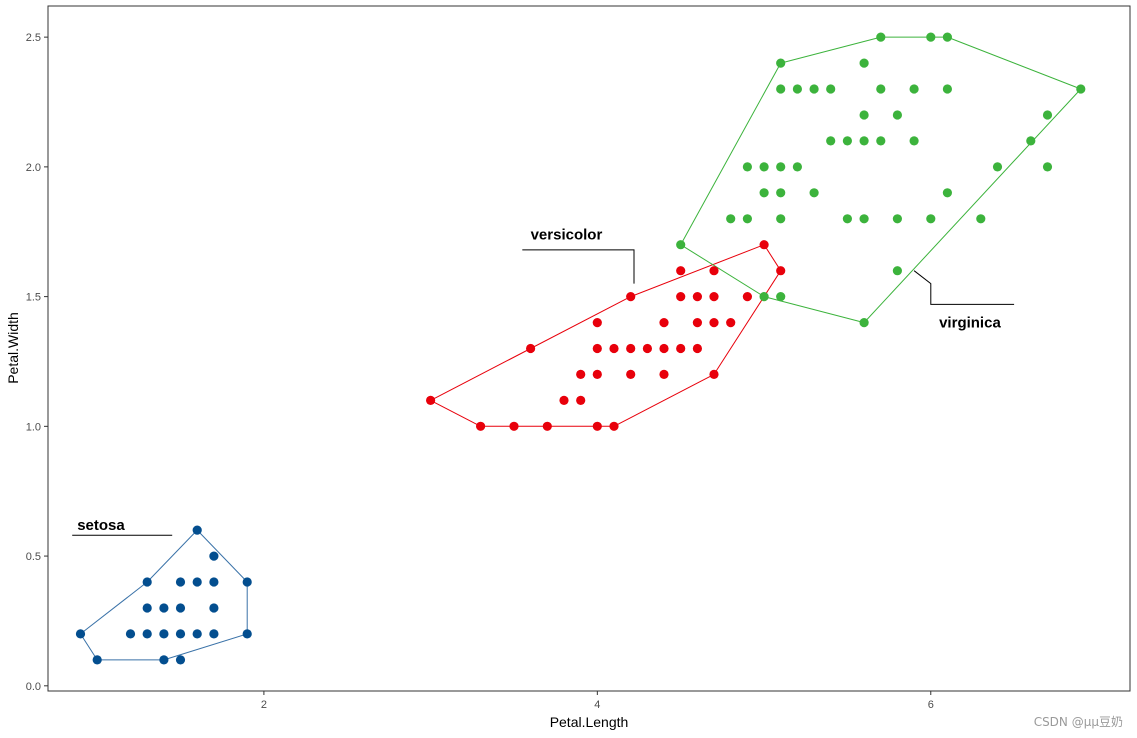  What do you see at coordinates (33, 168) in the screenshot?
I see `y-tick-label: 2.0` at bounding box center [33, 168].